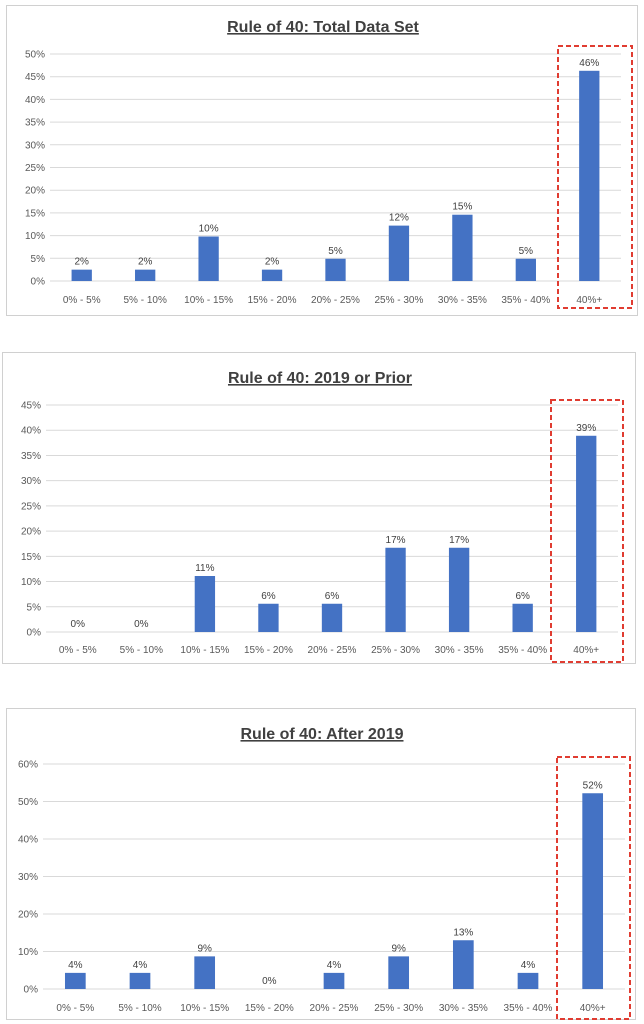 Image resolution: width=644 pixels, height=1024 pixels. I want to click on data-label: 15%, so click(462, 207).